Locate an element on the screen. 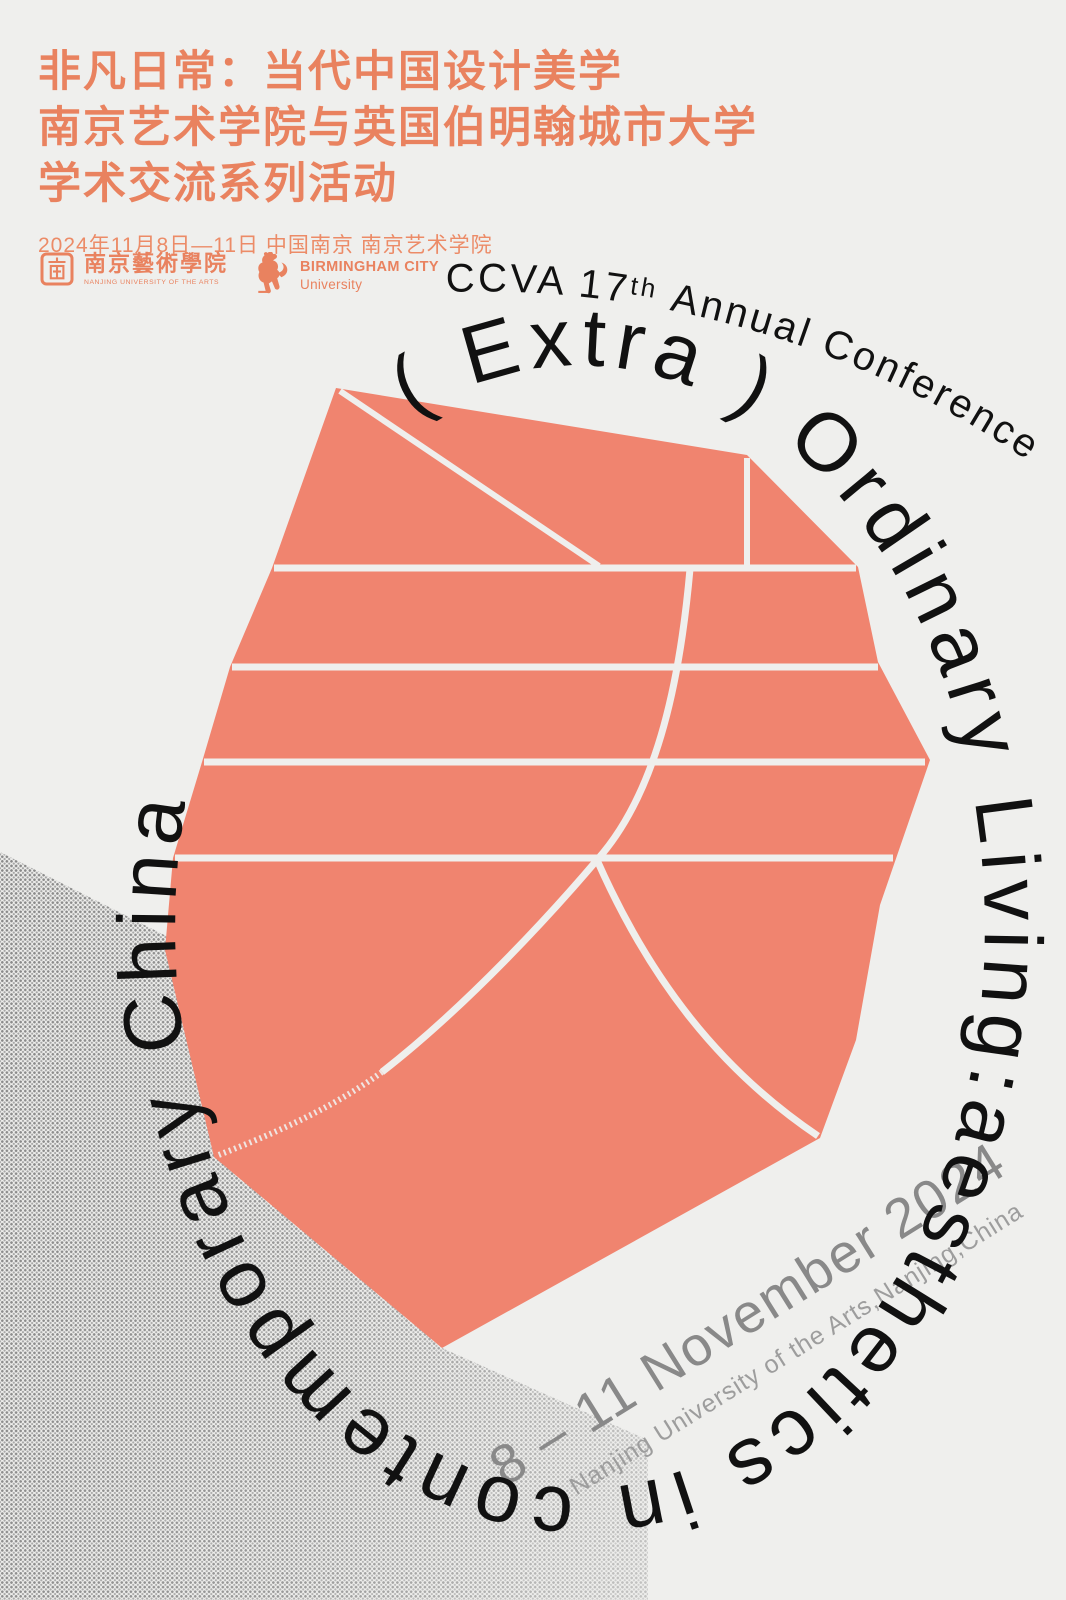 This screenshot has height=1600, width=1066. bcu-logo: BIRMINGHAM CITY University is located at coordinates (346, 275).